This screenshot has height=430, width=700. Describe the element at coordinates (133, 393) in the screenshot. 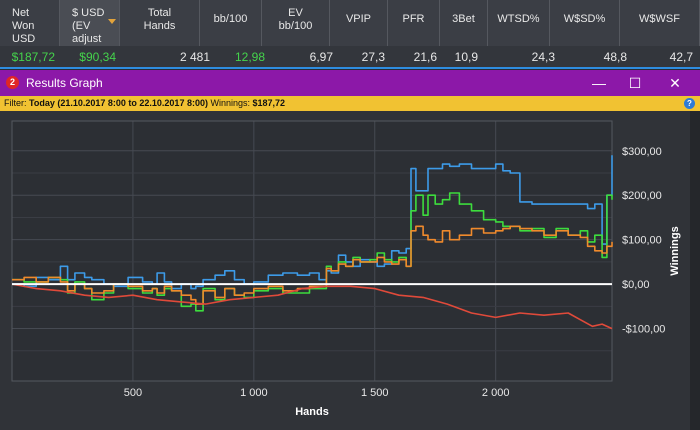

I see `x-tick-label: 500` at that location.